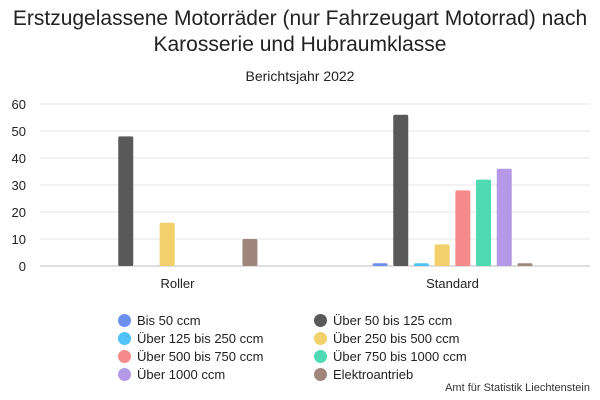 Image resolution: width=600 pixels, height=400 pixels. I want to click on chart-subtitle: Berichtsjahr 2022, so click(300, 76).